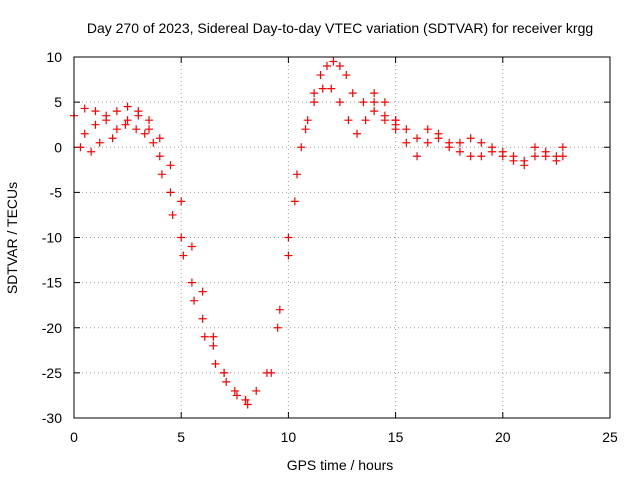 The image size is (640, 480). Describe the element at coordinates (289, 437) in the screenshot. I see `x-tick-label: 10` at that location.